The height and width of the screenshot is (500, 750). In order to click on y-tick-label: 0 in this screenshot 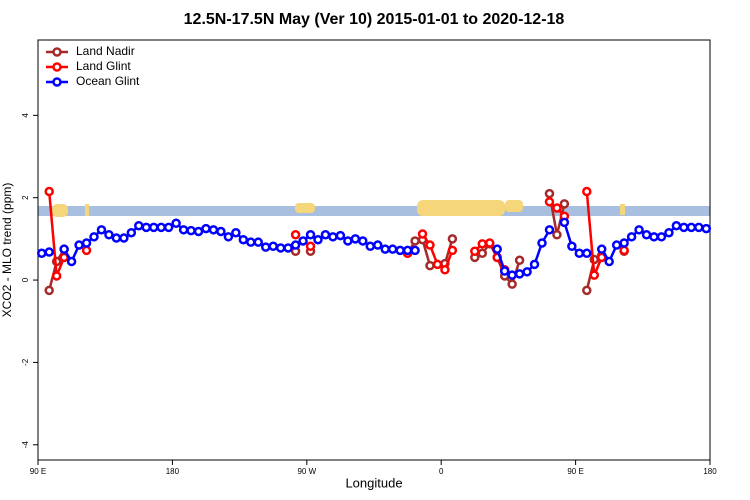, I will do `click(25, 279)`.